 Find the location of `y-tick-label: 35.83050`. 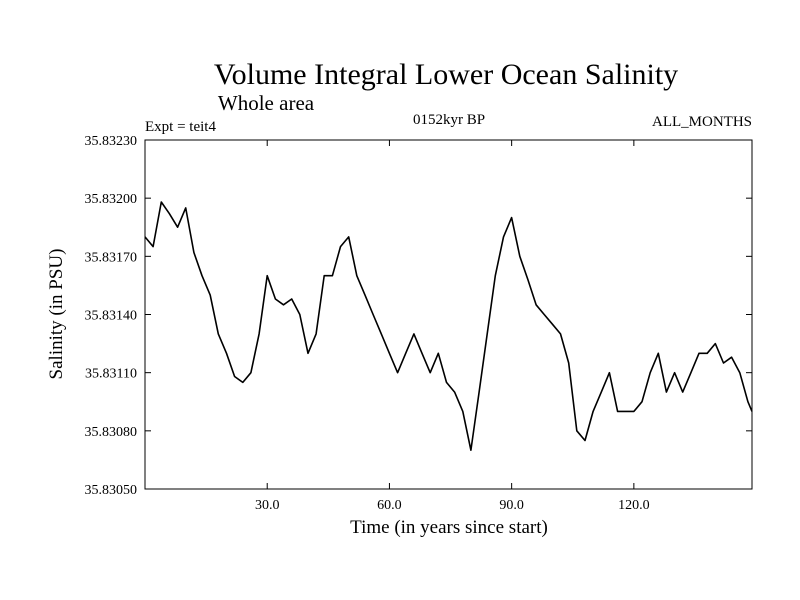

y-tick-label: 35.83050 is located at coordinates (111, 490).